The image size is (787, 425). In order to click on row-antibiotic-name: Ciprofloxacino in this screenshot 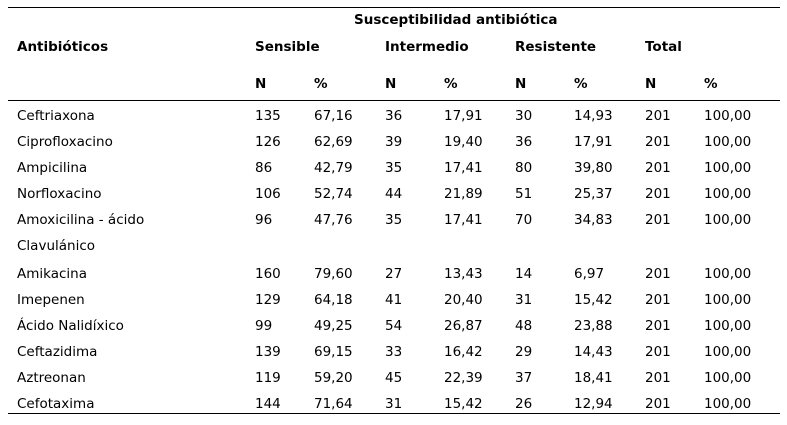, I will do `click(65, 142)`.